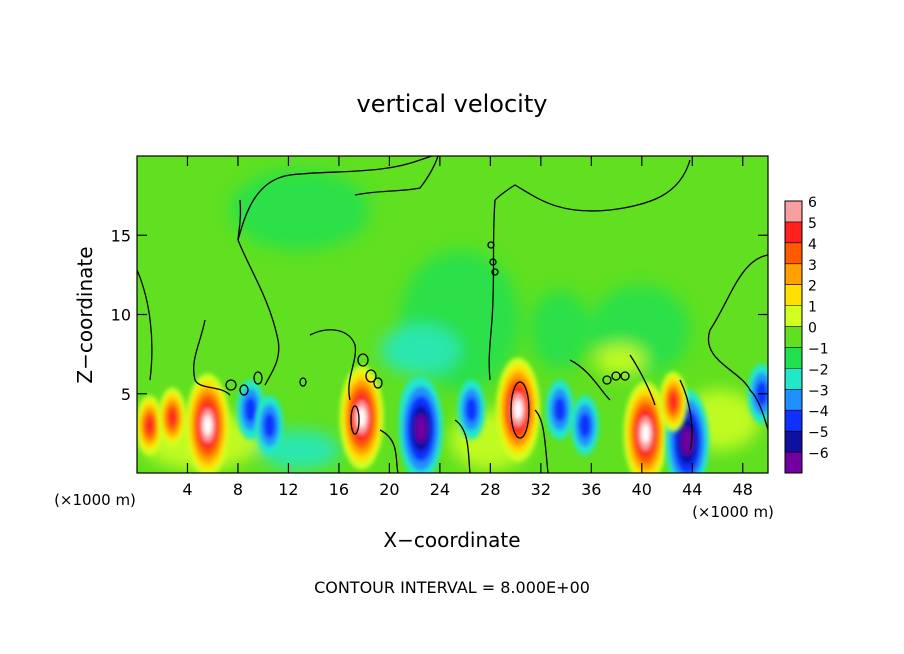 This screenshot has width=904, height=654. What do you see at coordinates (541, 489) in the screenshot?
I see `x-tick-label: 32` at bounding box center [541, 489].